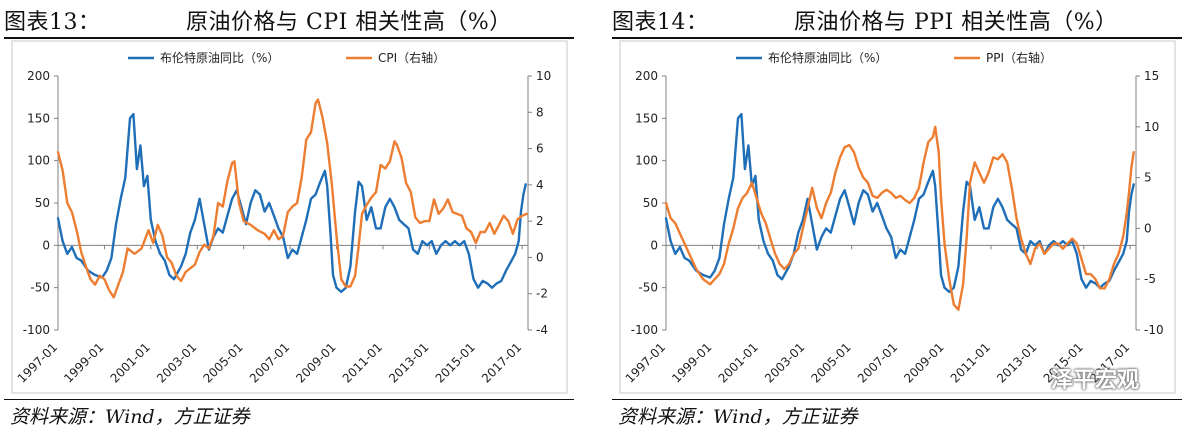 This screenshot has height=432, width=1183. I want to click on figure-number: 图表14：, so click(660, 22).